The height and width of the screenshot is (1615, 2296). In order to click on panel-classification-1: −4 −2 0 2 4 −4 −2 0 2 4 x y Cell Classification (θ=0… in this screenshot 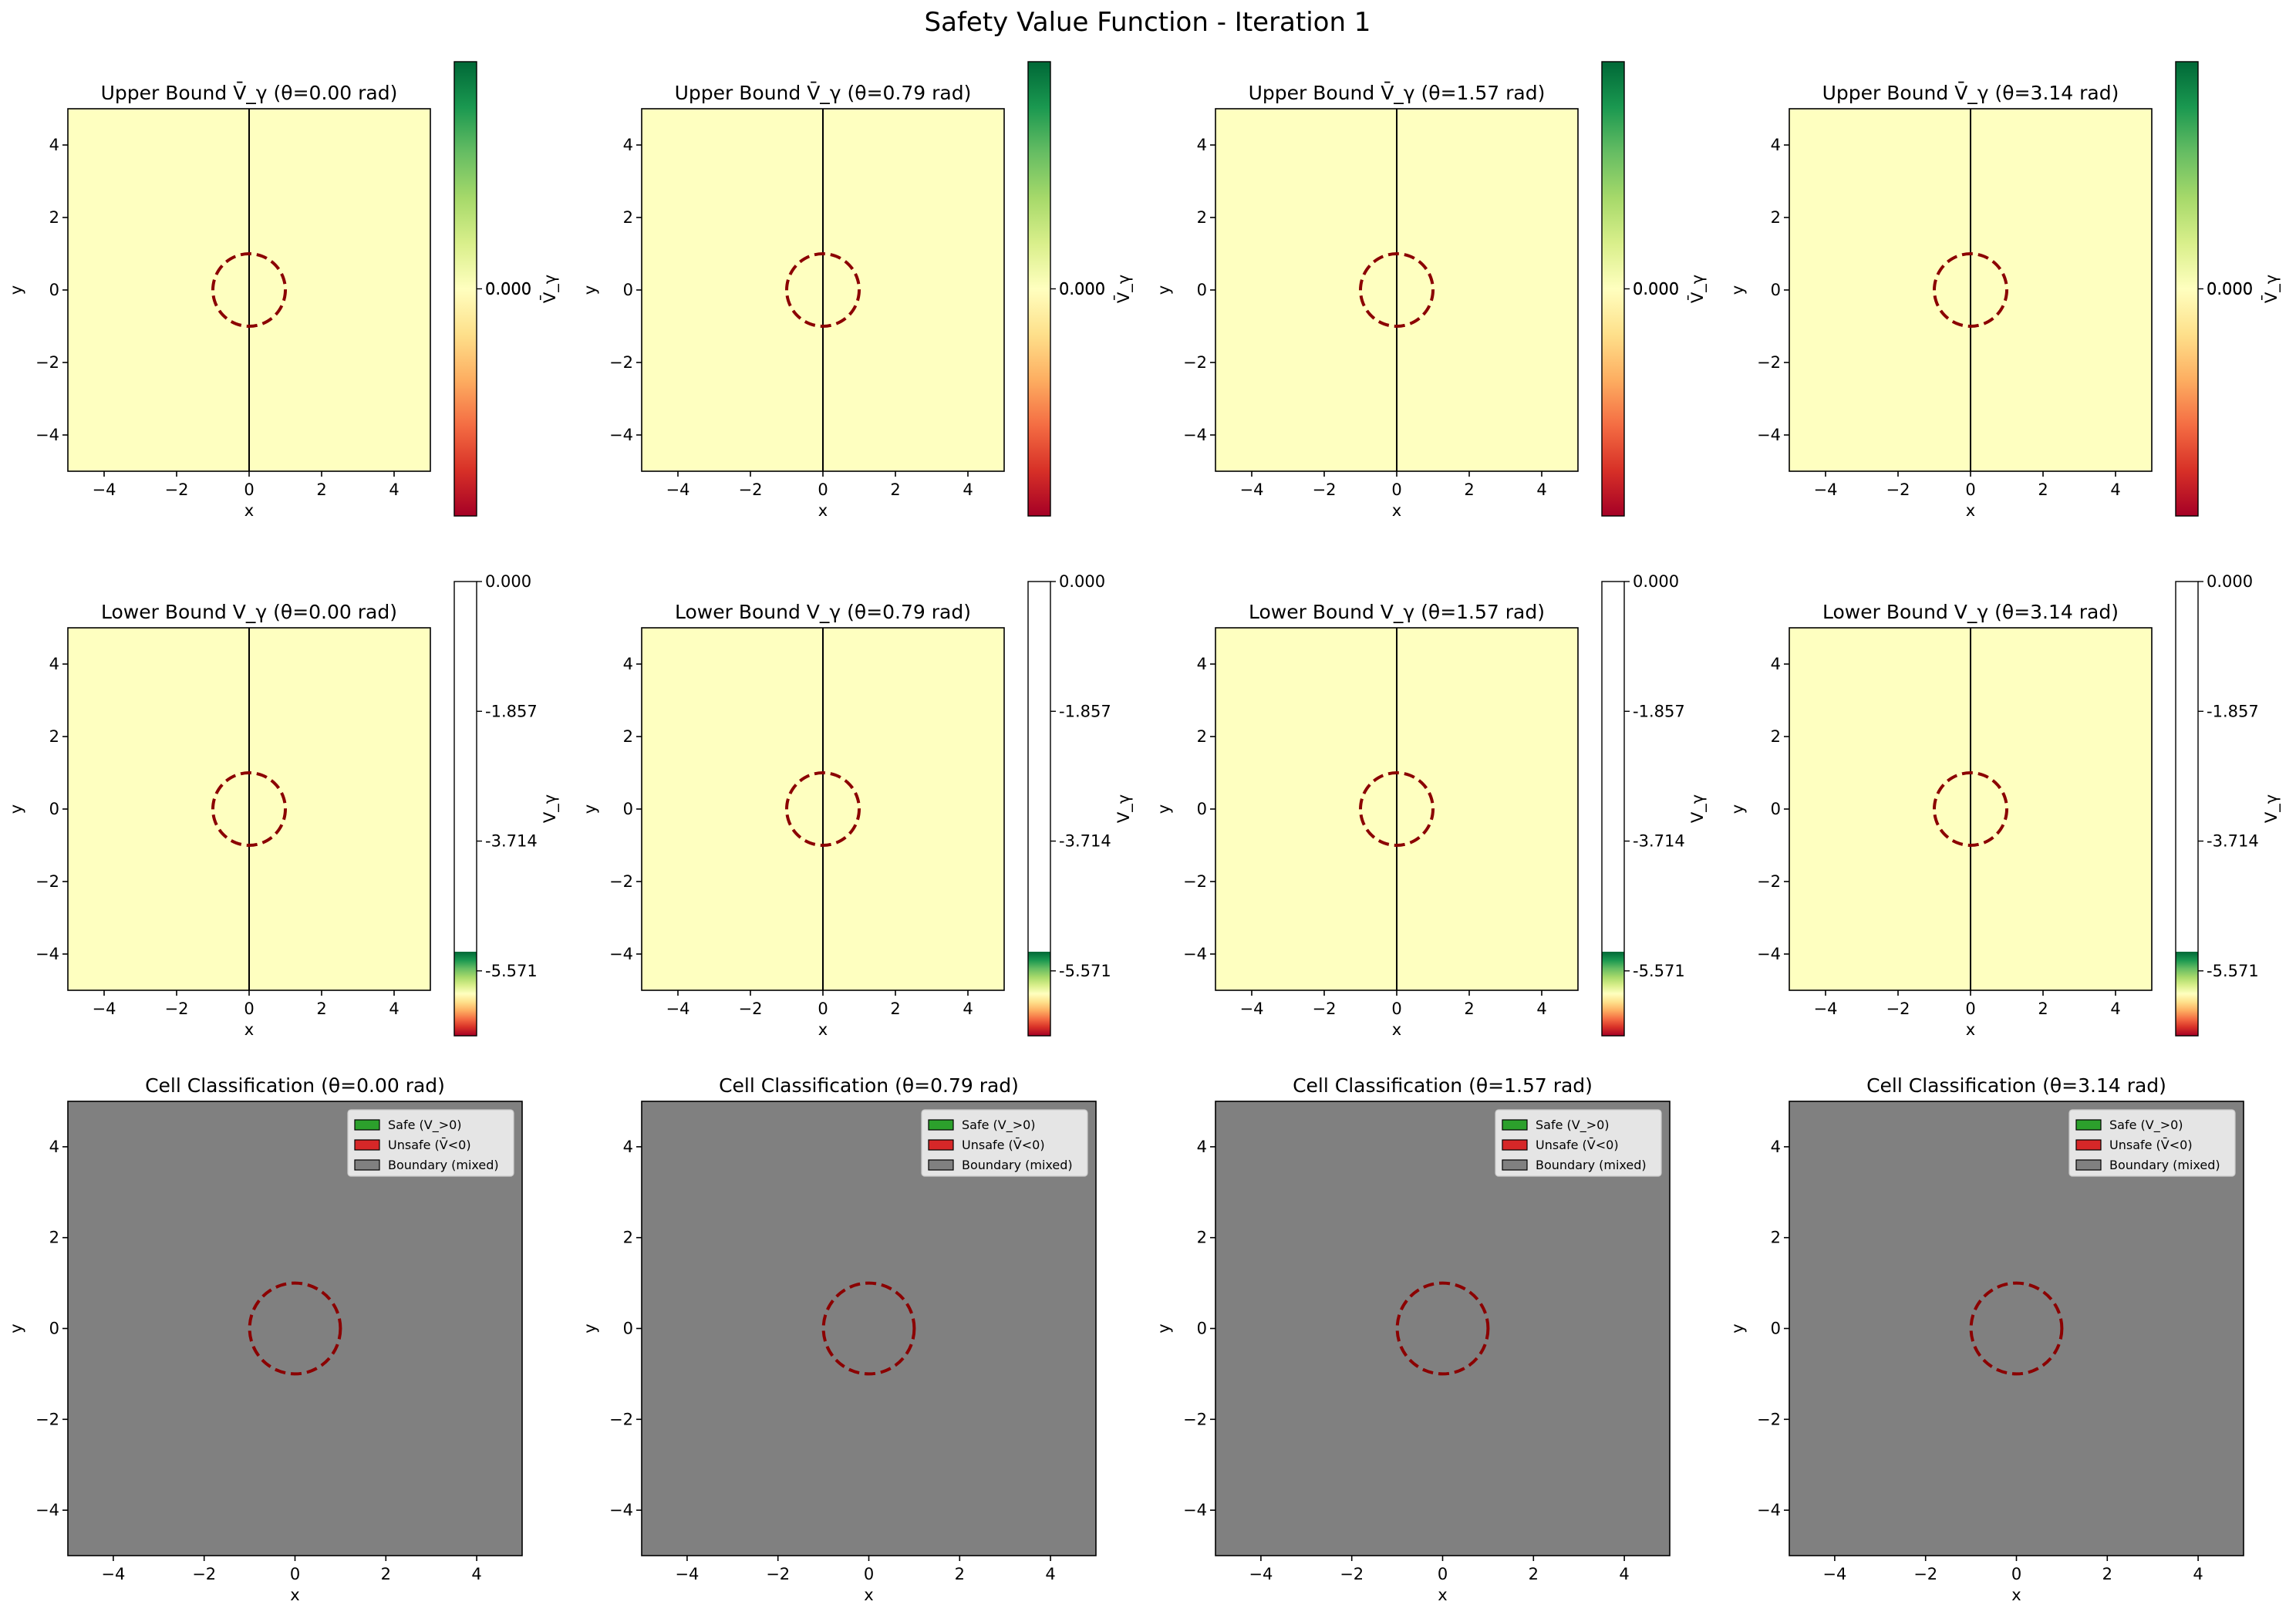, I will do `click(839, 1339)`.